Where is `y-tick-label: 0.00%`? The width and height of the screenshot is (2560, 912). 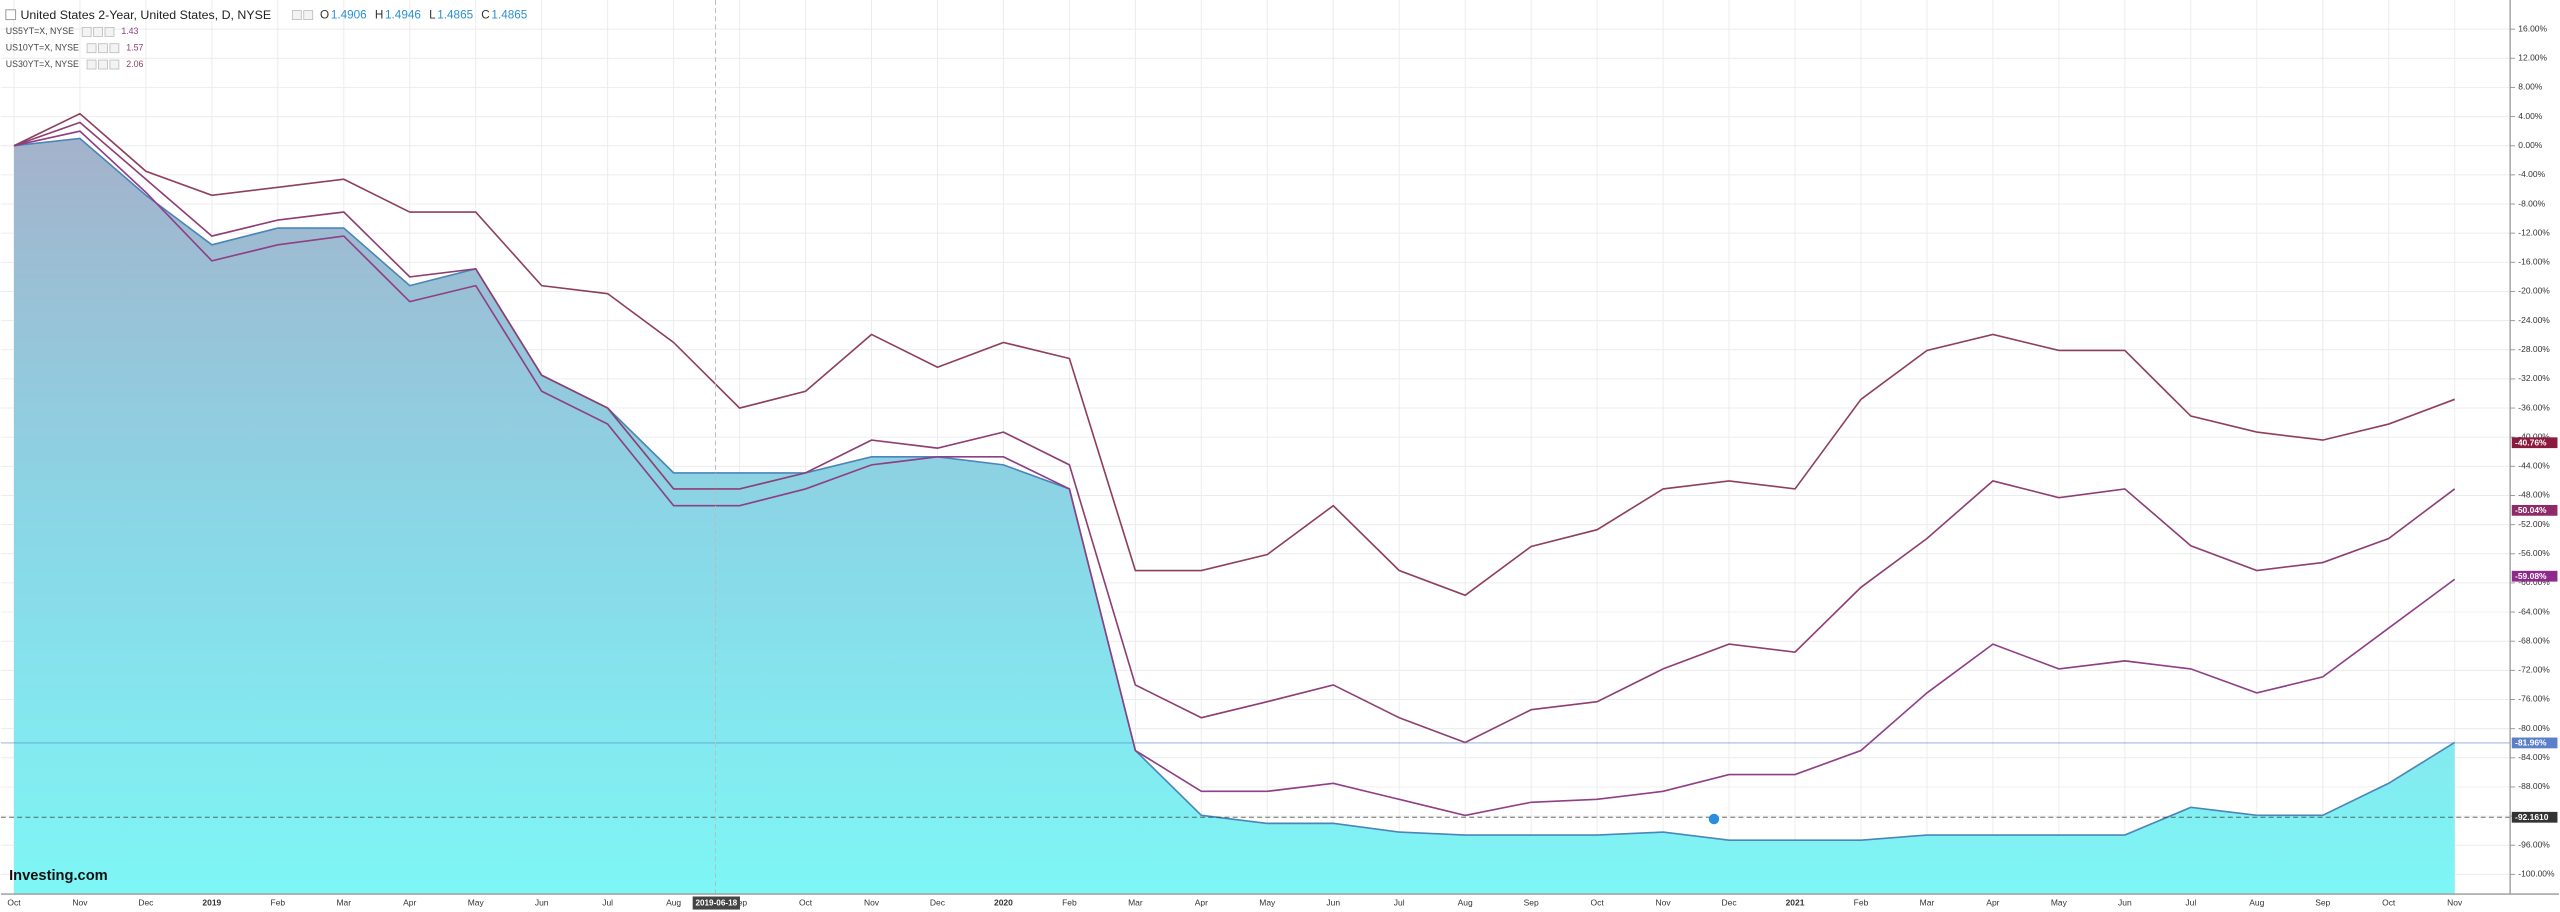 y-tick-label: 0.00% is located at coordinates (2530, 145).